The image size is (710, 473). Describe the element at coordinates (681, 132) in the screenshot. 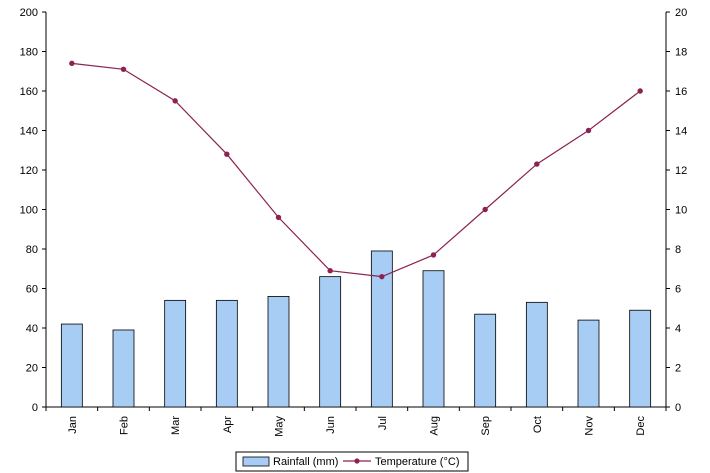

I see `right-y-tick-label: 14` at that location.